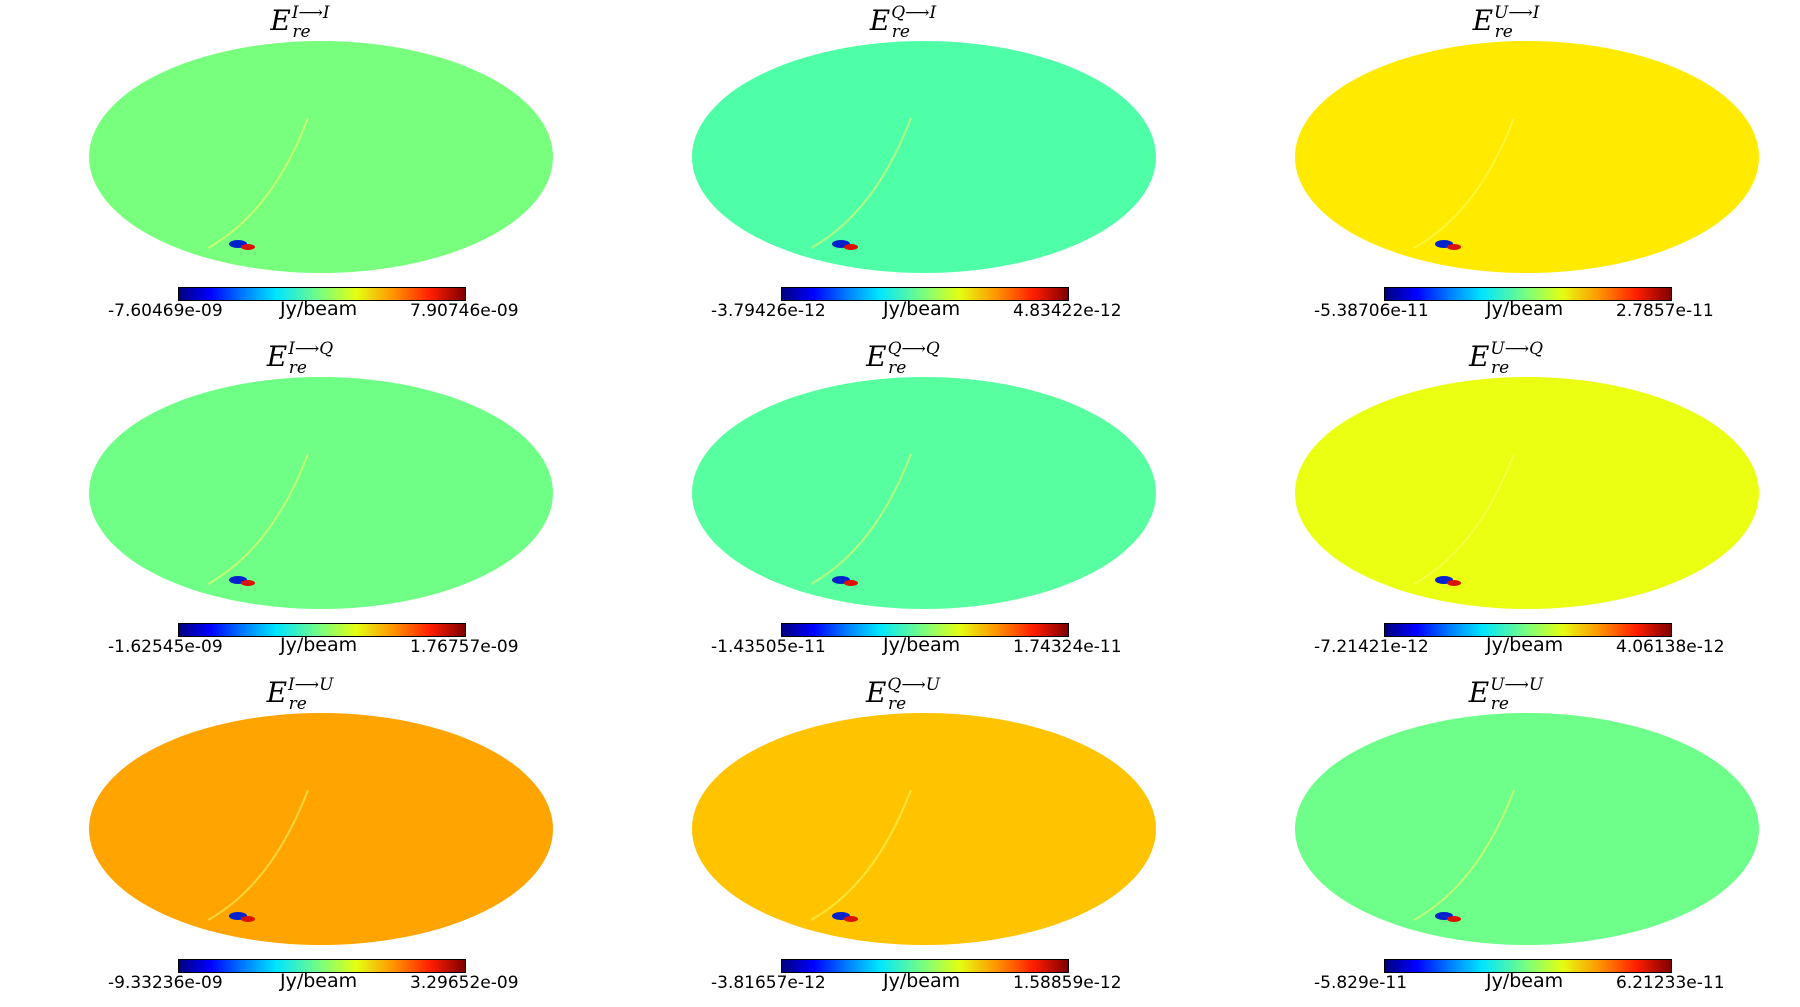  Describe the element at coordinates (1517, 685) in the screenshot. I see `title-superscript: U⟶U` at that location.